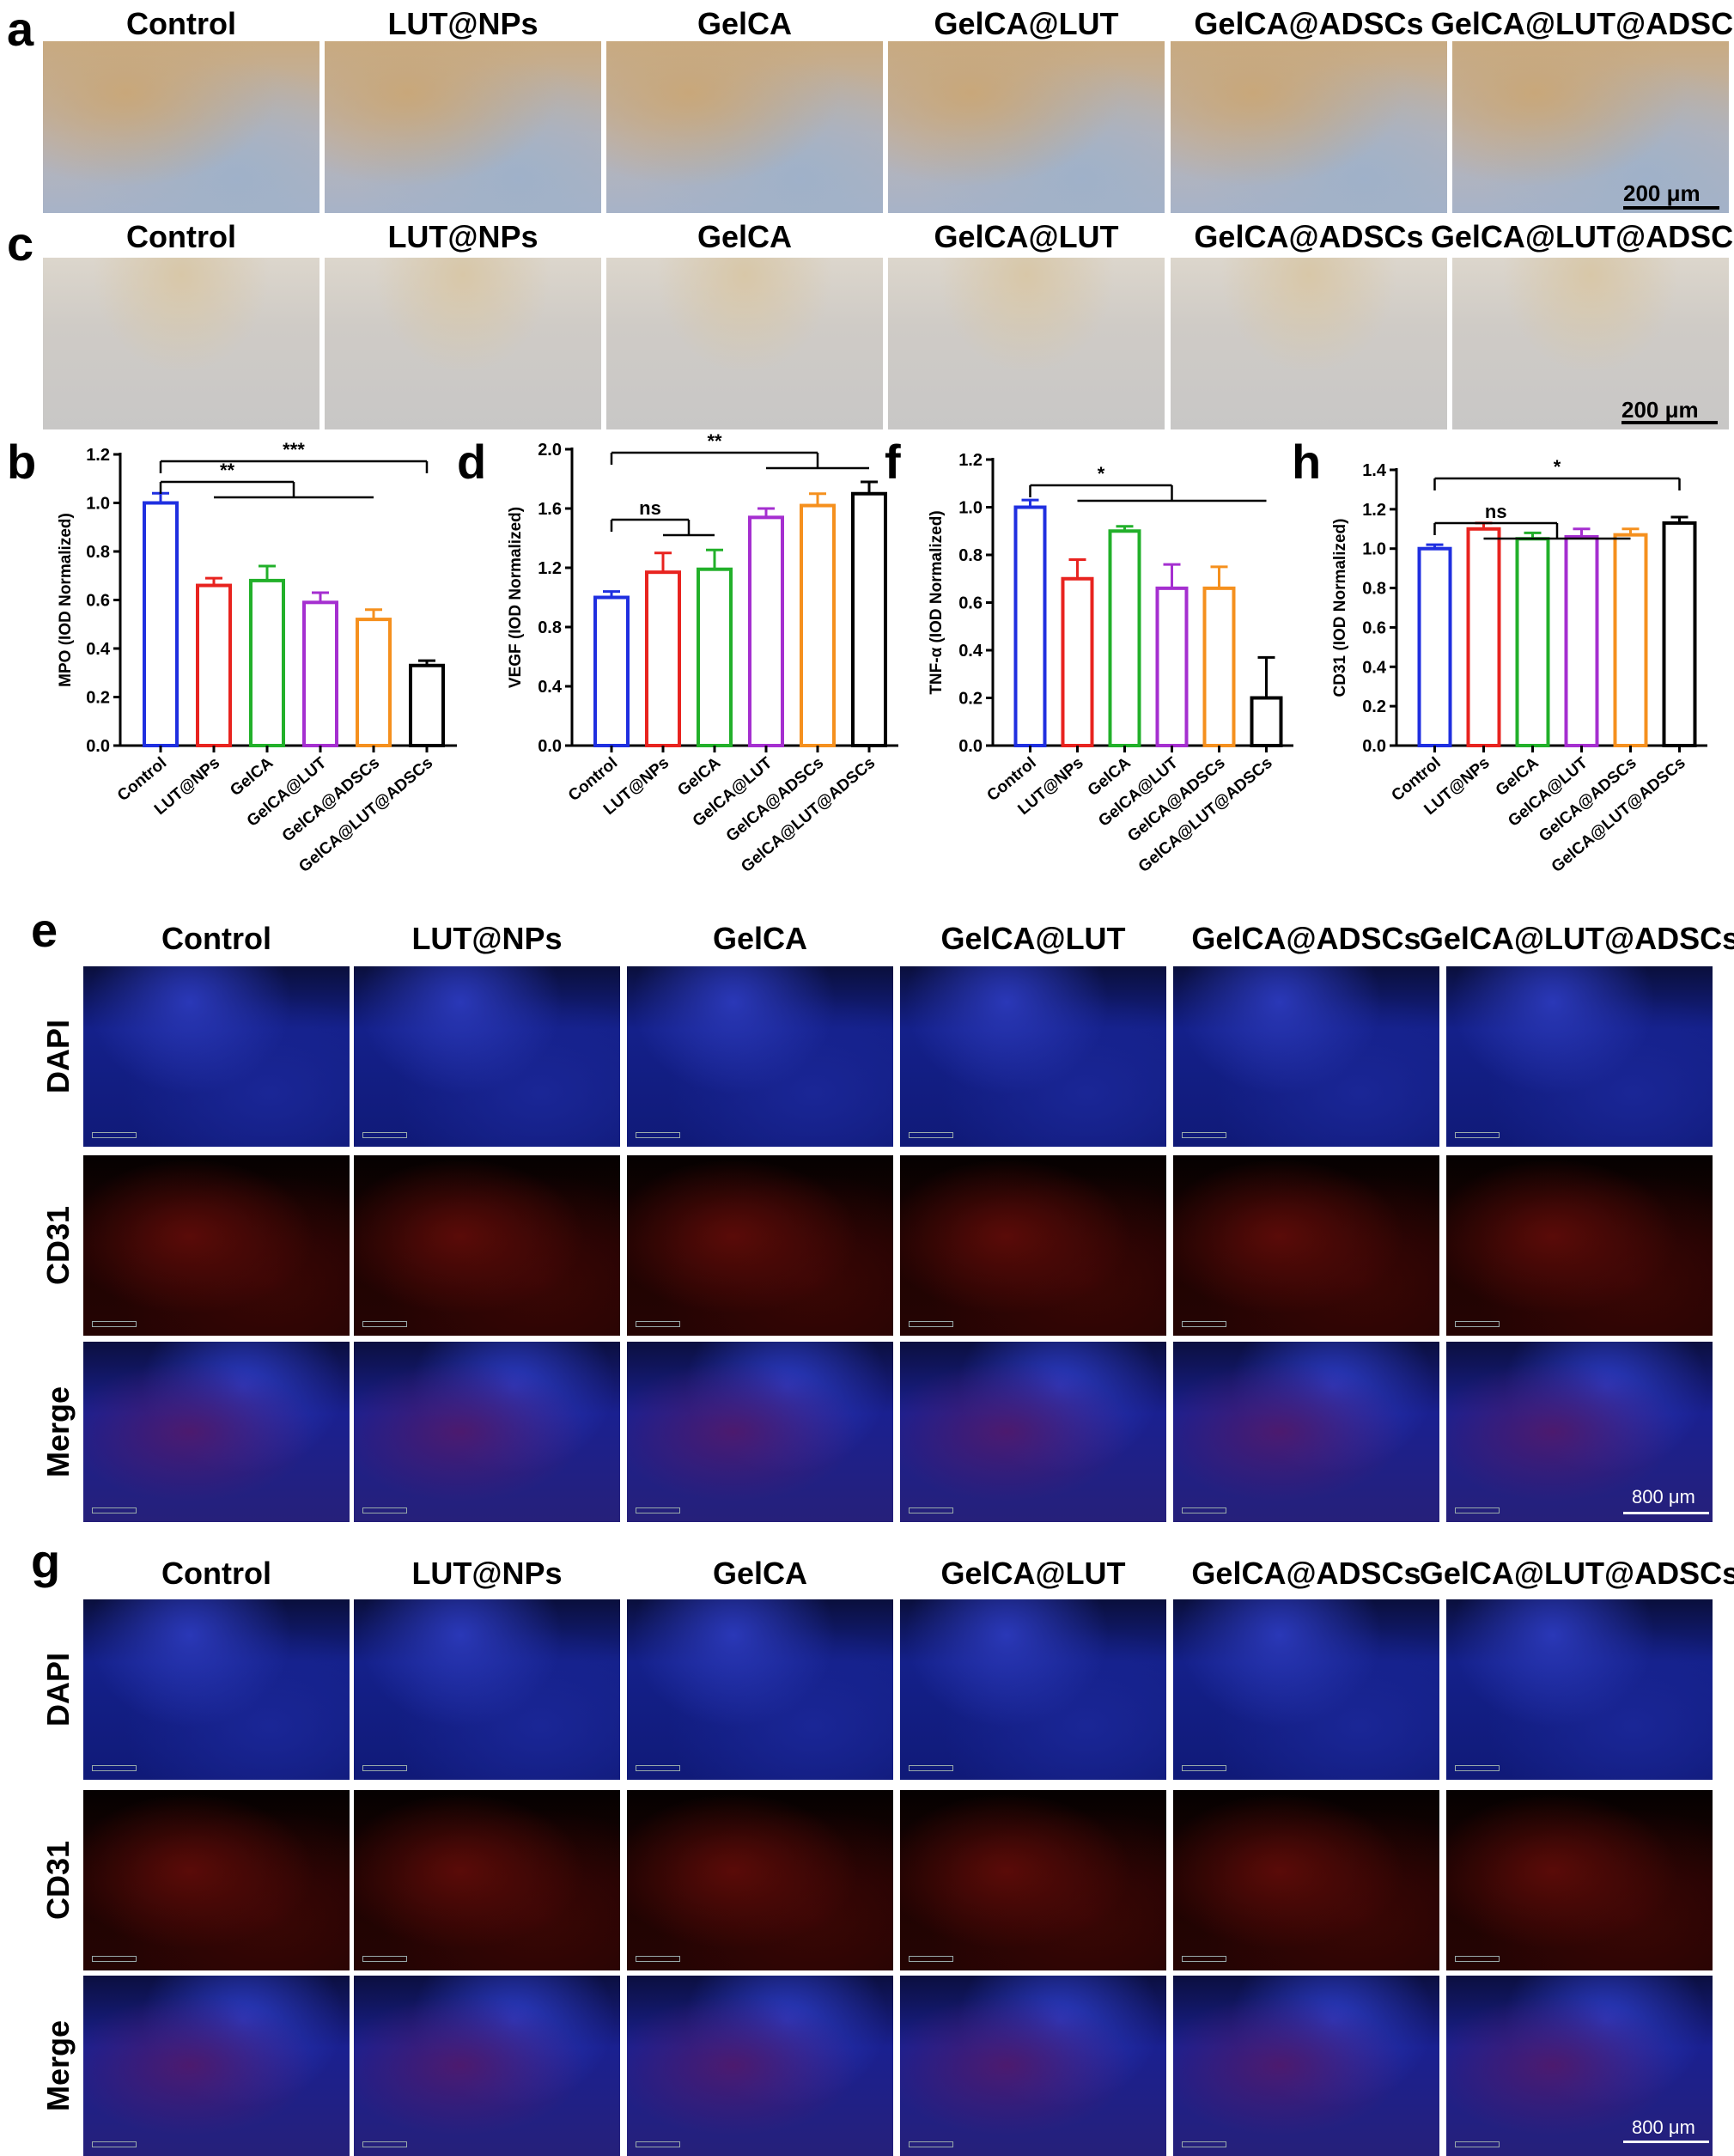 This screenshot has height=2156, width=1734. I want to click on y-axis-label: MPO (IOD Normalized), so click(66, 600).